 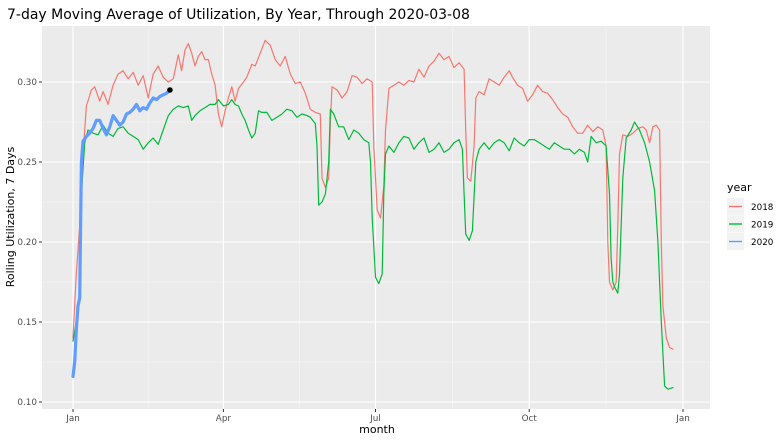 I want to click on legend: year 2018 2019 2020, so click(x=750, y=215).